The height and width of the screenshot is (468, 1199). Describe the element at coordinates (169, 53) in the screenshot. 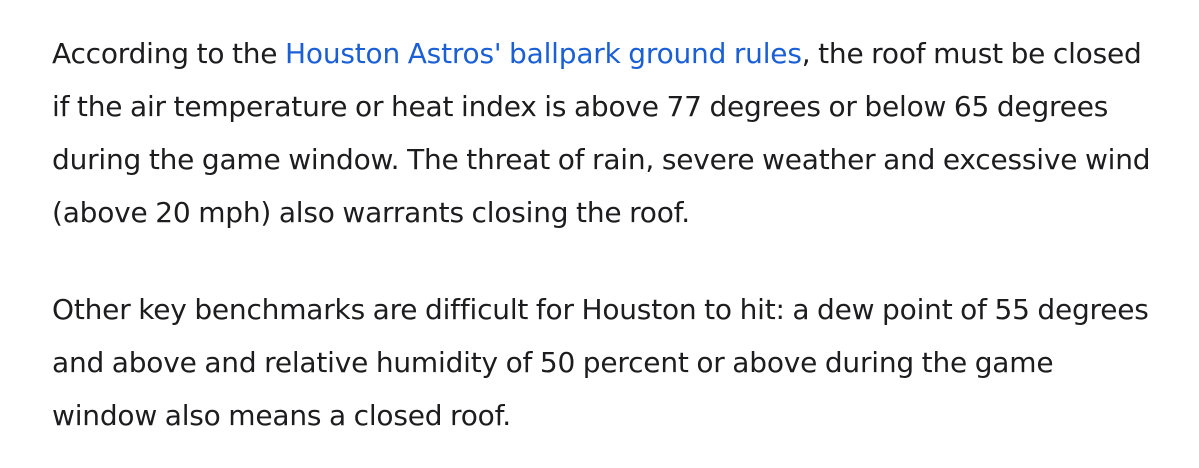

I see `paragraph-intro-text: According to the` at that location.